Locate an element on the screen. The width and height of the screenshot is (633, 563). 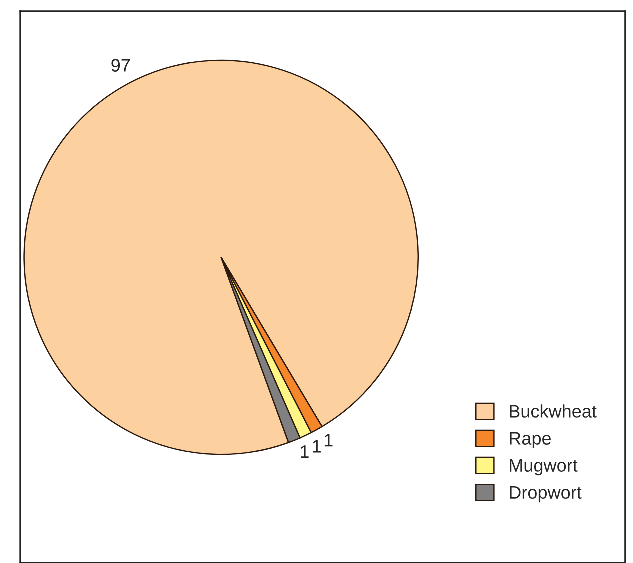
legend-label: Mugwort is located at coordinates (544, 467).